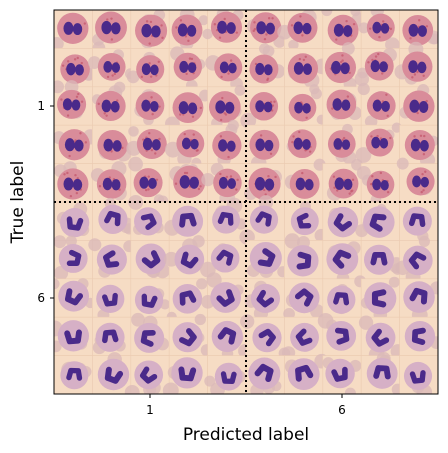 Image resolution: width=448 pixels, height=453 pixels. I want to click on x-tick-label: 6, so click(342, 410).